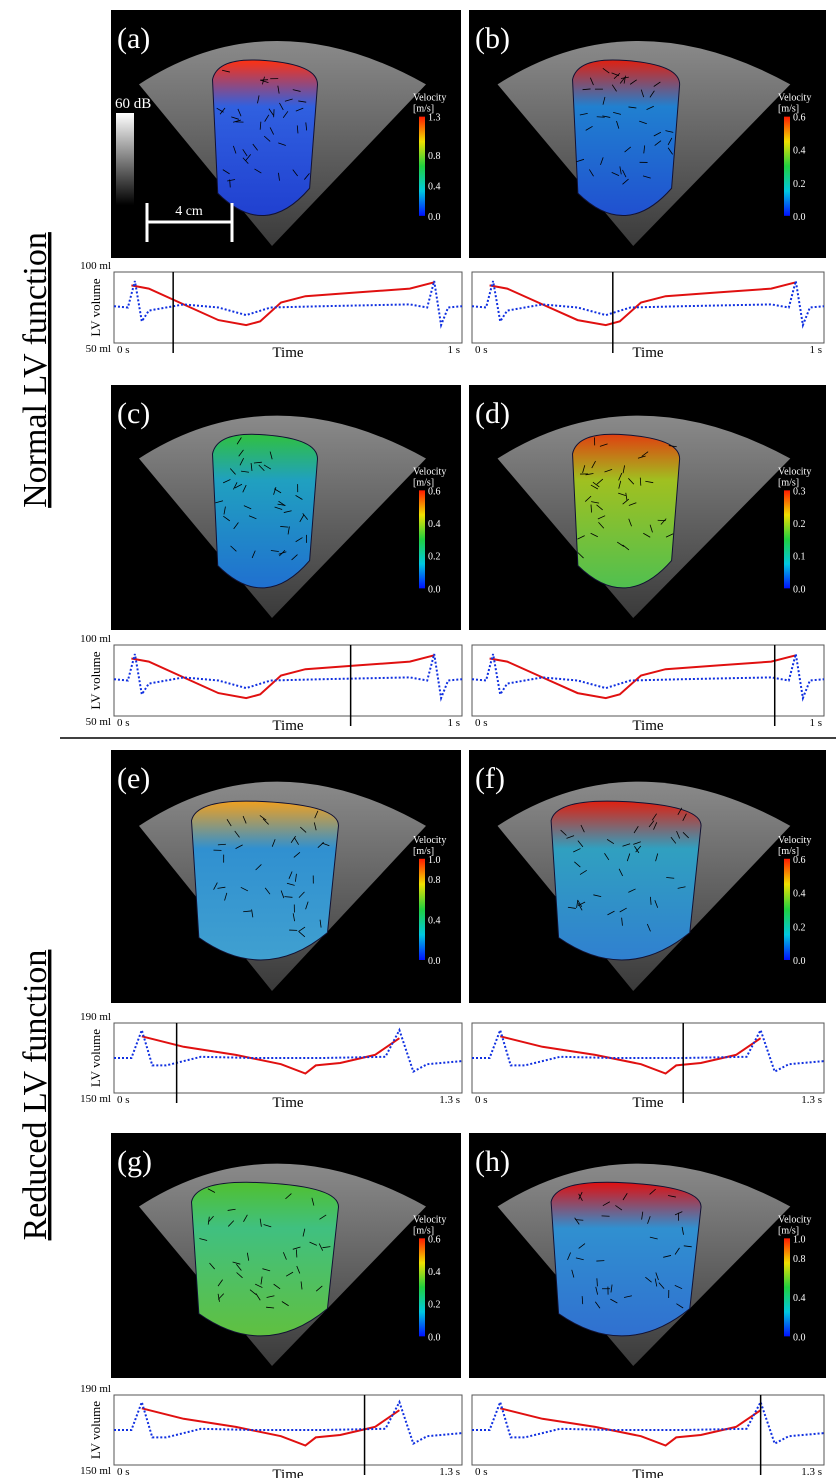 The image size is (836, 1478). Describe the element at coordinates (98, 722) in the screenshot. I see `y-min-label: 50 ml` at that location.